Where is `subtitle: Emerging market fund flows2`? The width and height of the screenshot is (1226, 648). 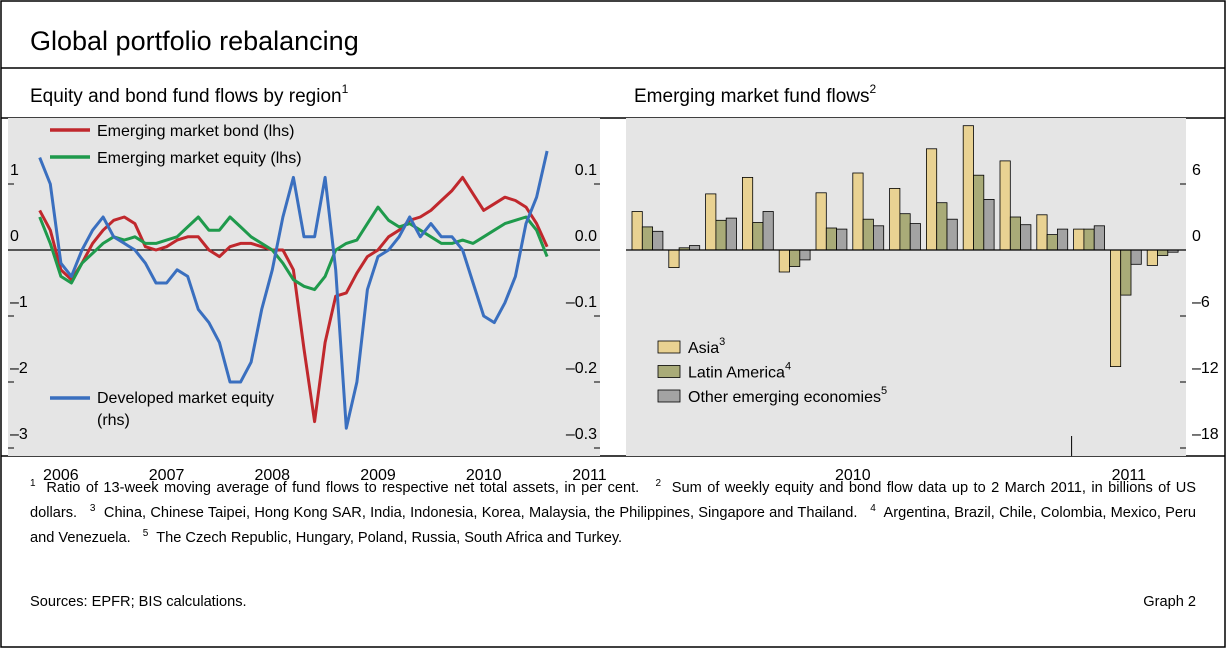 subtitle: Emerging market fund flows2 is located at coordinates (755, 94).